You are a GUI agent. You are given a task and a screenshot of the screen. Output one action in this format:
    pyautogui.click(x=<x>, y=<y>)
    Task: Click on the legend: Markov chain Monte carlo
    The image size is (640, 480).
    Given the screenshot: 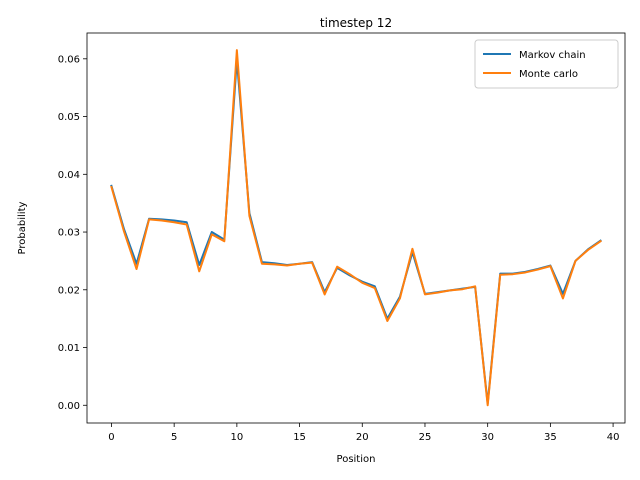 What is the action you would take?
    pyautogui.click(x=546, y=64)
    